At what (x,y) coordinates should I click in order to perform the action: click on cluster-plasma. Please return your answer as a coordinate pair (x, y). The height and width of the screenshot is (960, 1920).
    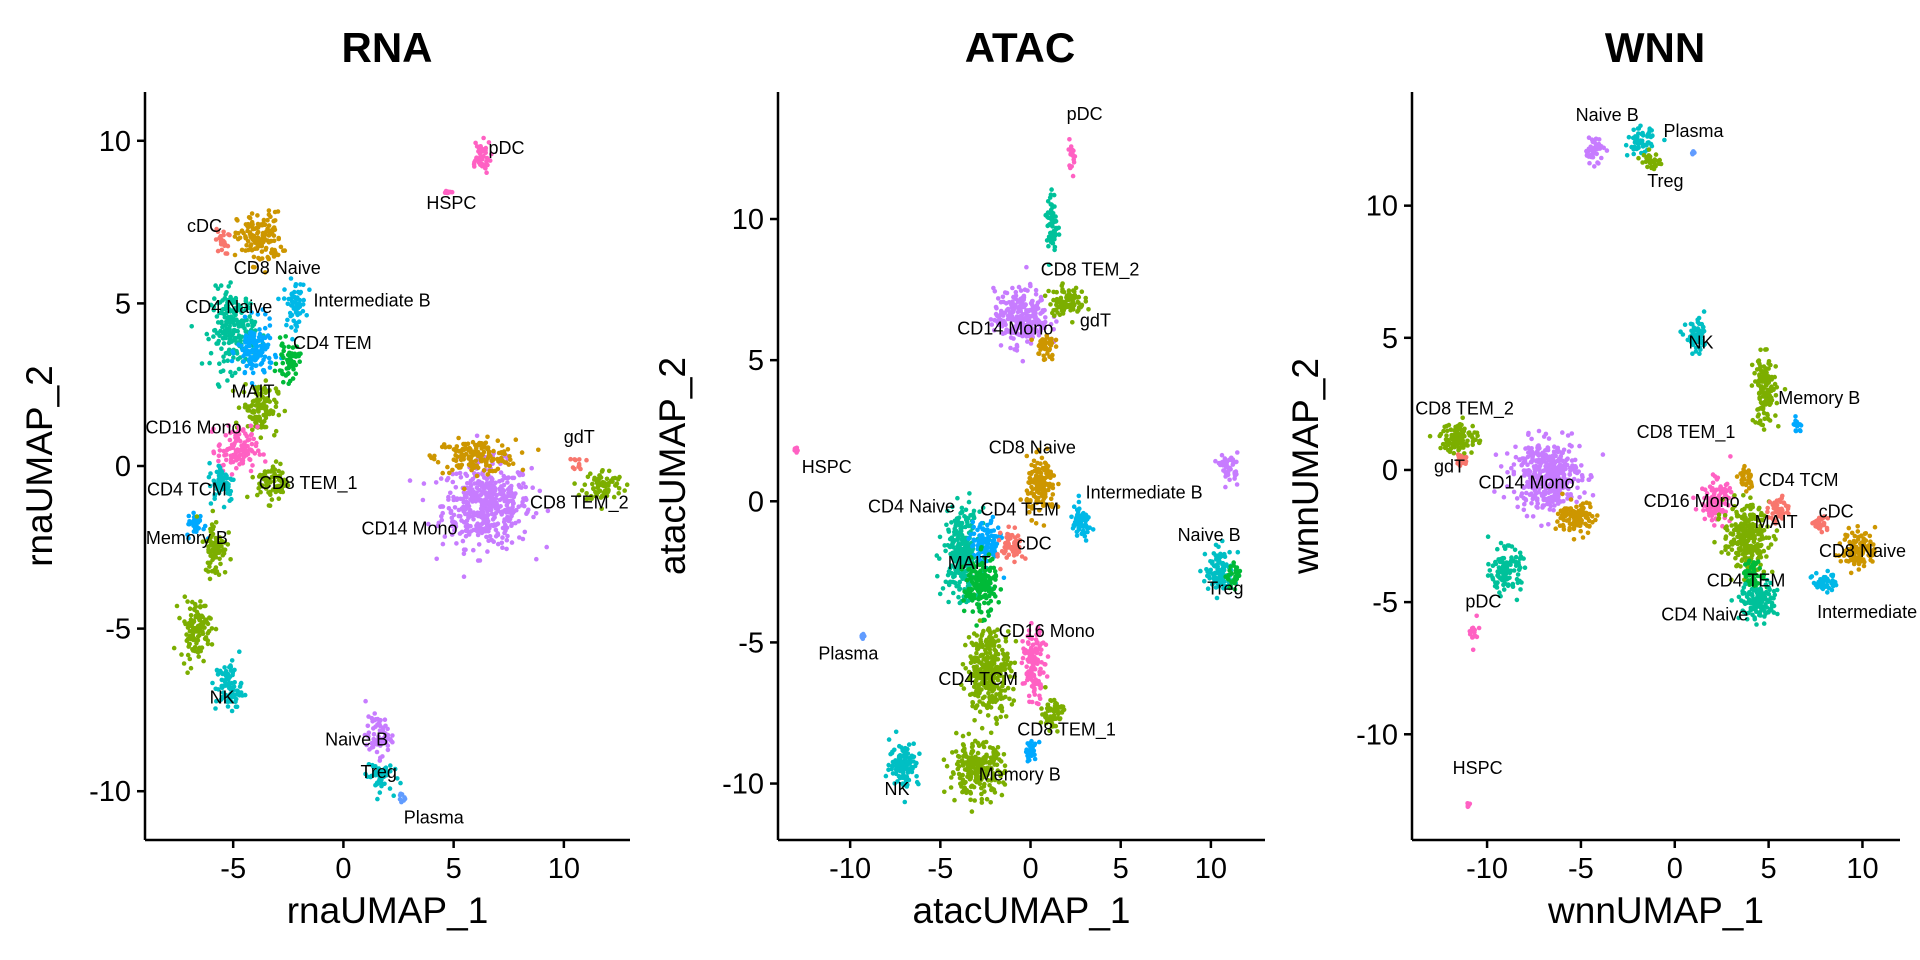
    Looking at the image, I should click on (402, 798).